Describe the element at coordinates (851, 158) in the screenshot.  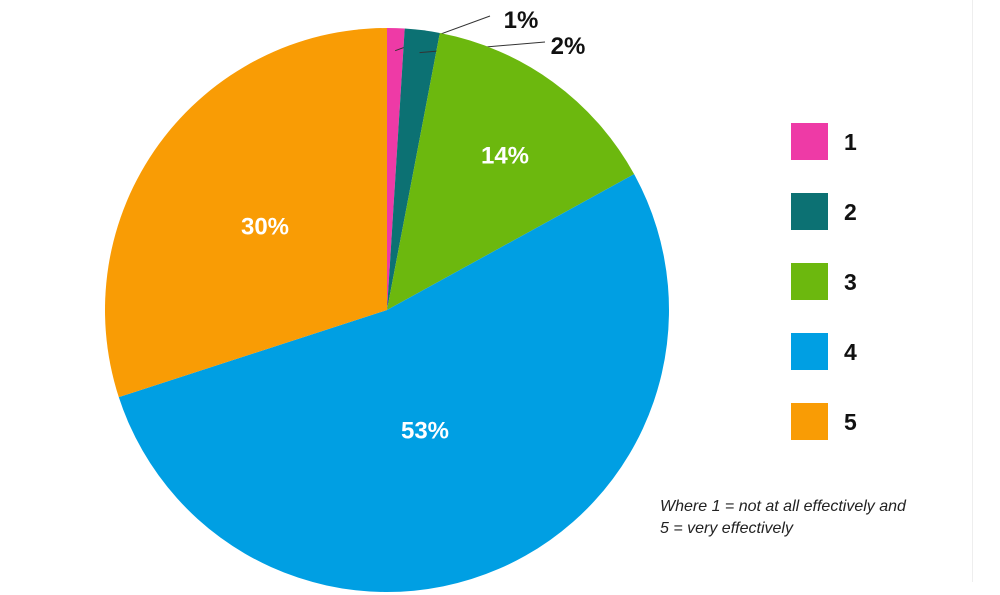
I see `legend-item-1: 1` at that location.